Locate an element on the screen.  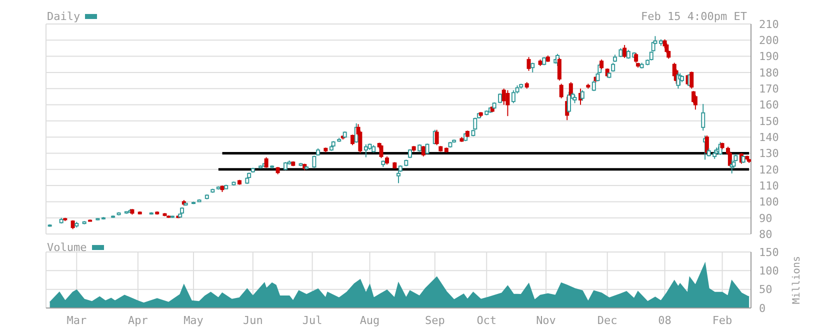
y-tick-label: 170 is located at coordinates (769, 89).